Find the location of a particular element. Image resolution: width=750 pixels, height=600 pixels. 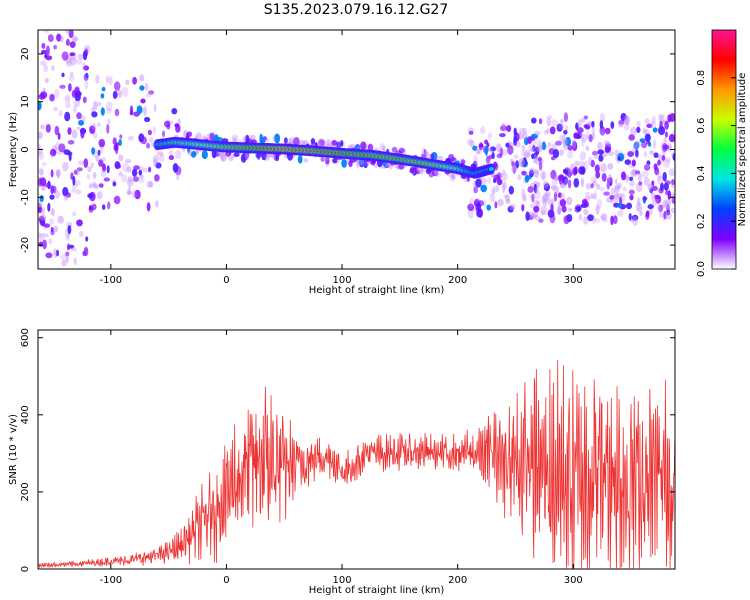

y-axis-label: SNR (10 * v/v) is located at coordinates (13, 449).